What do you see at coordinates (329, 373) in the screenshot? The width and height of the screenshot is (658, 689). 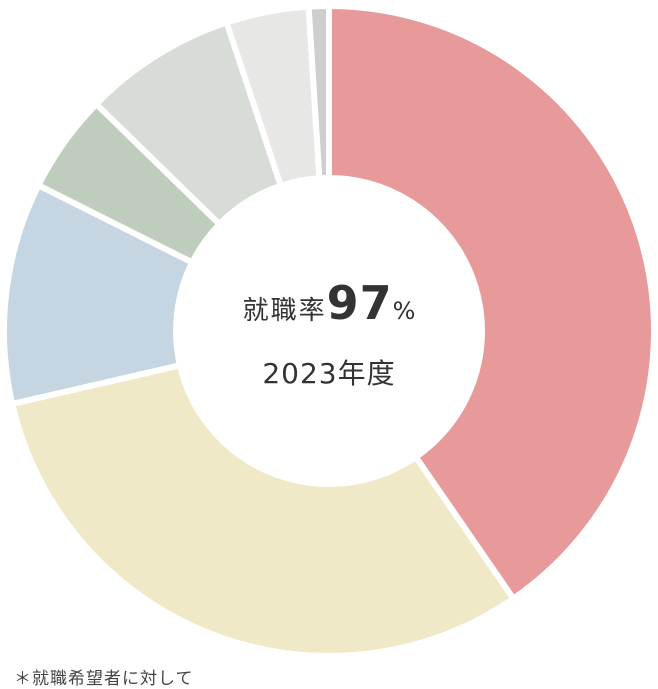 I see `fiscal-year: 2023年度` at bounding box center [329, 373].